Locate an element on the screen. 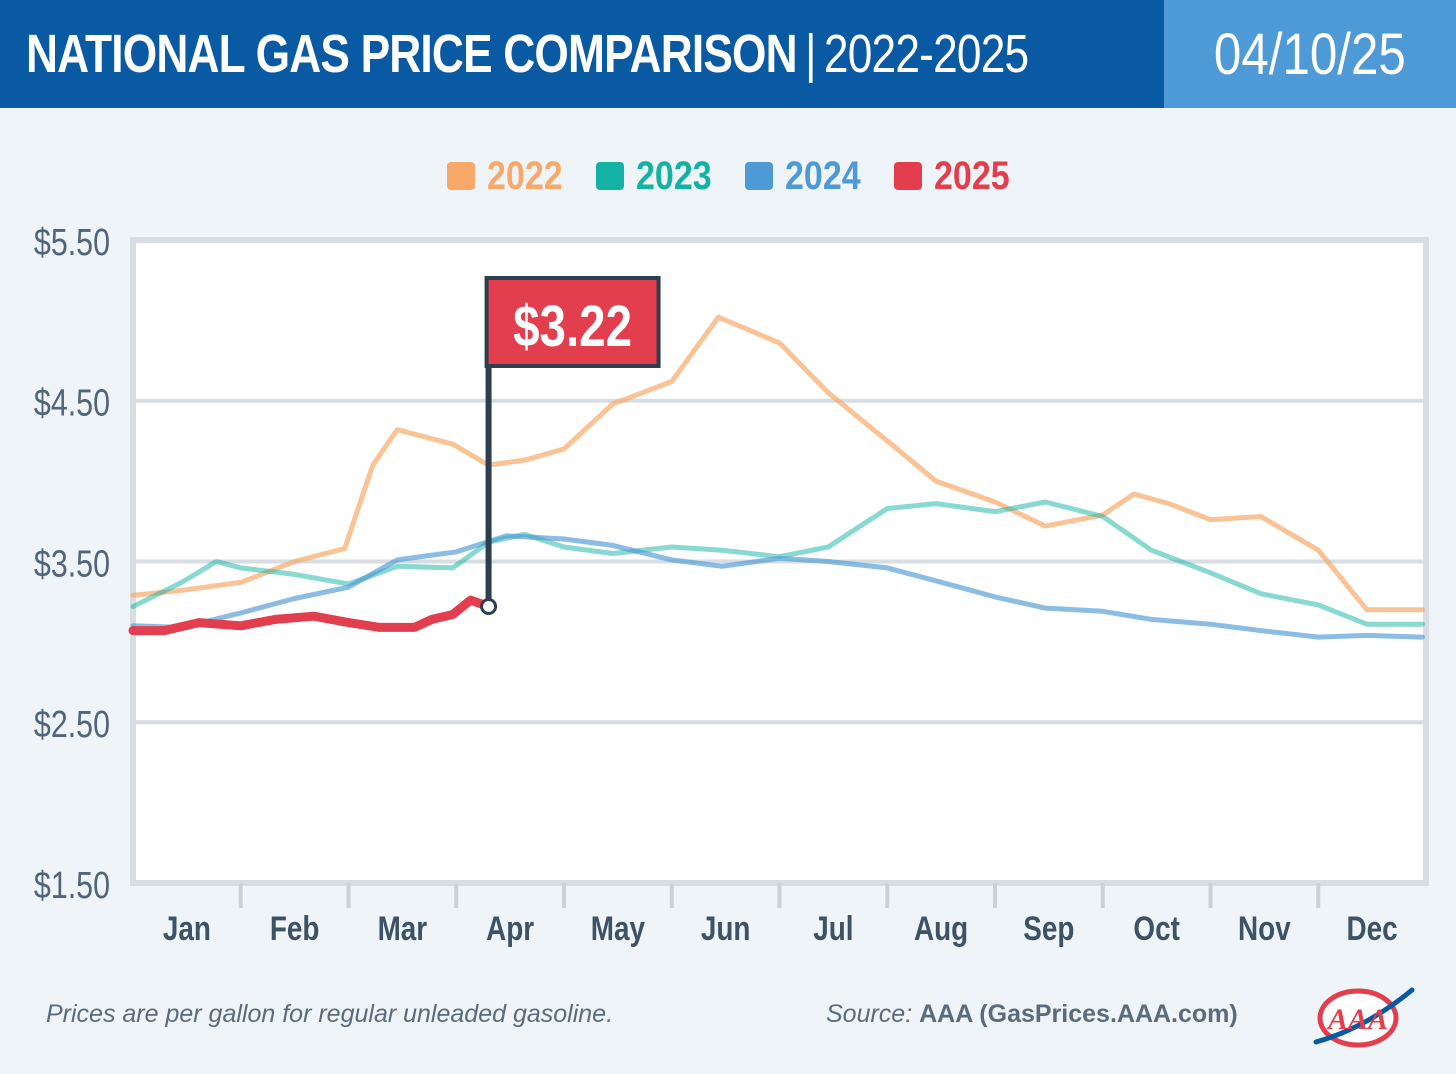 Image resolution: width=1456 pixels, height=1074 pixels. chart-title: NATIONAL GAS PRICE COMPARISON | 2022-2025 is located at coordinates (527, 54).